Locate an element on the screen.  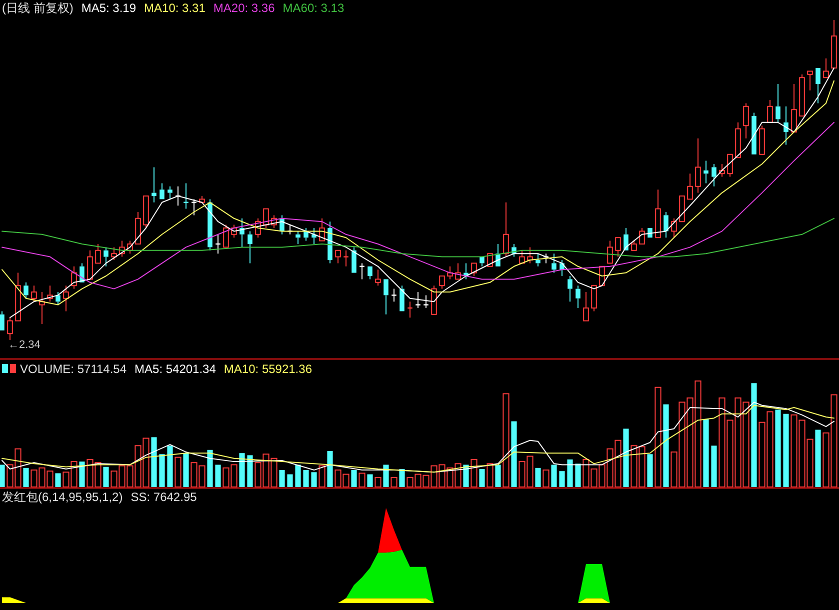
text: MA20: 3.36 is located at coordinates (244, 8).